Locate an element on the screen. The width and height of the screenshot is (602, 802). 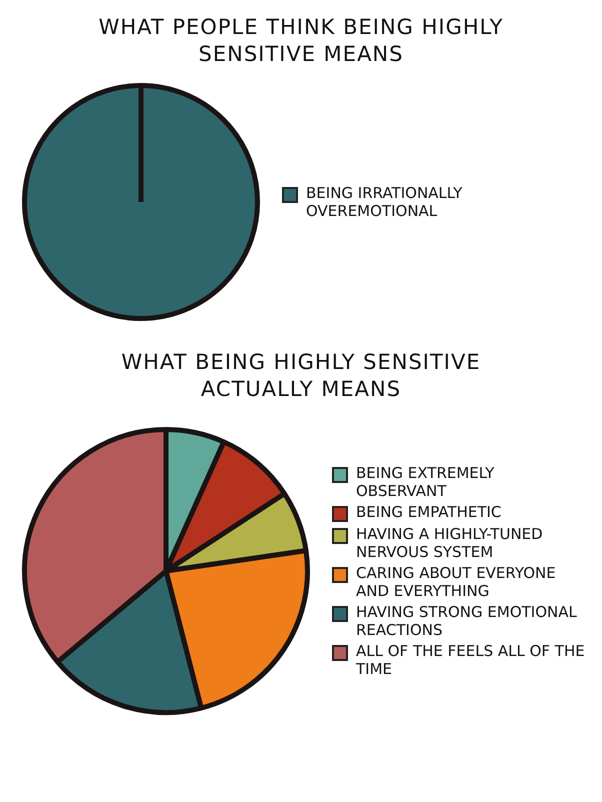
legend-label: CARING ABOUT EVERYONE AND EVERYTHING is located at coordinates (456, 582).